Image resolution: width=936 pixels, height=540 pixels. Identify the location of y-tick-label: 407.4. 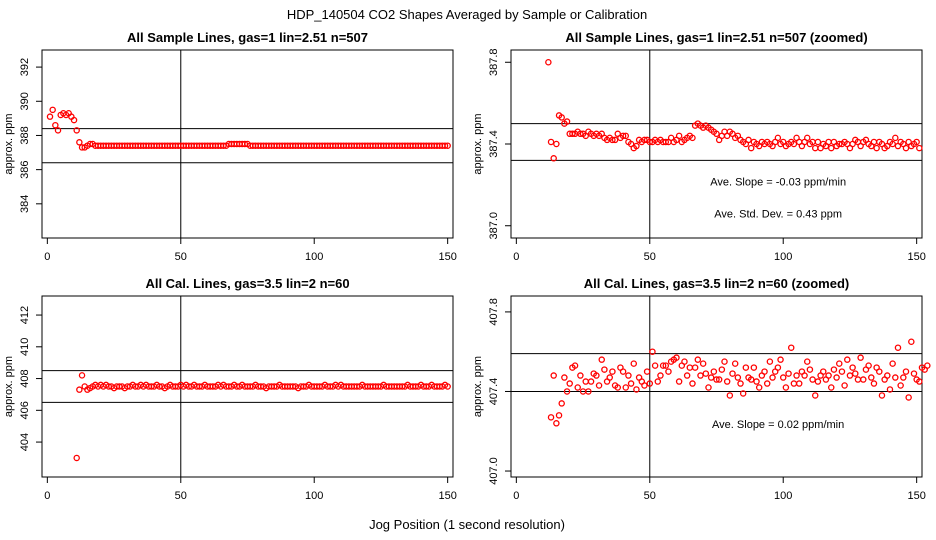
(494, 392).